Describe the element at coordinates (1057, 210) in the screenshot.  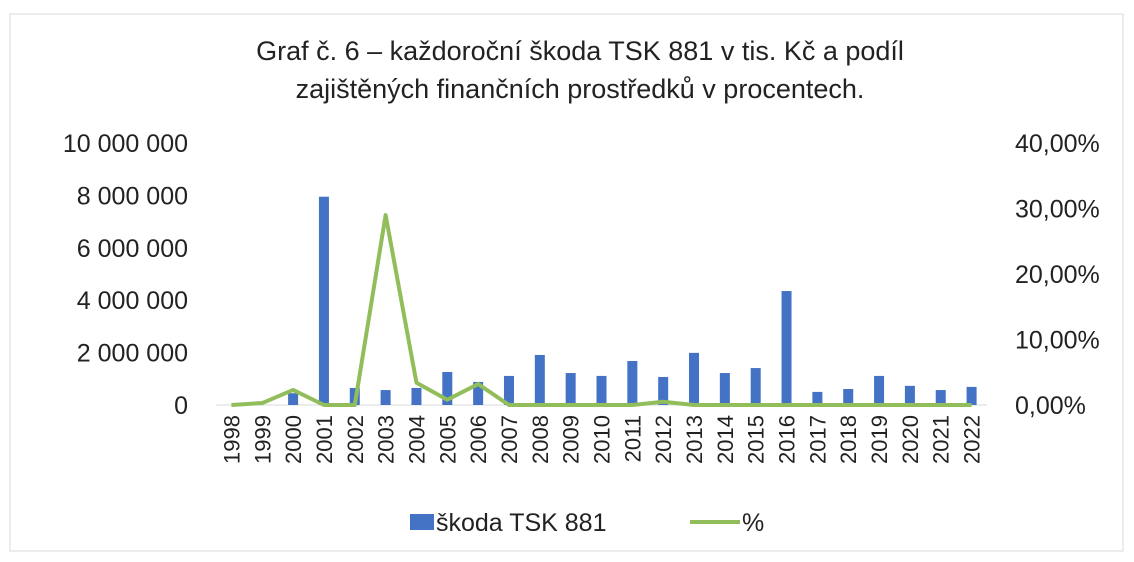
I see `y2-tick-label: 30,00%` at that location.